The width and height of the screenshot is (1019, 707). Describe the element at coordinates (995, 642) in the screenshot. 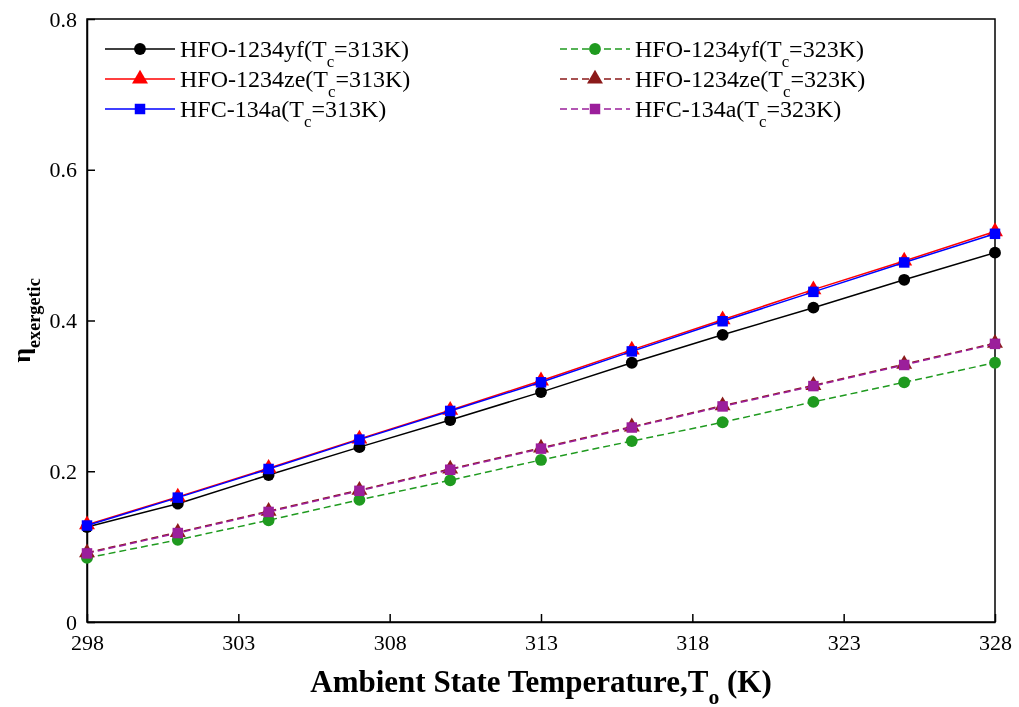

I see `x-tick-label: 328` at that location.